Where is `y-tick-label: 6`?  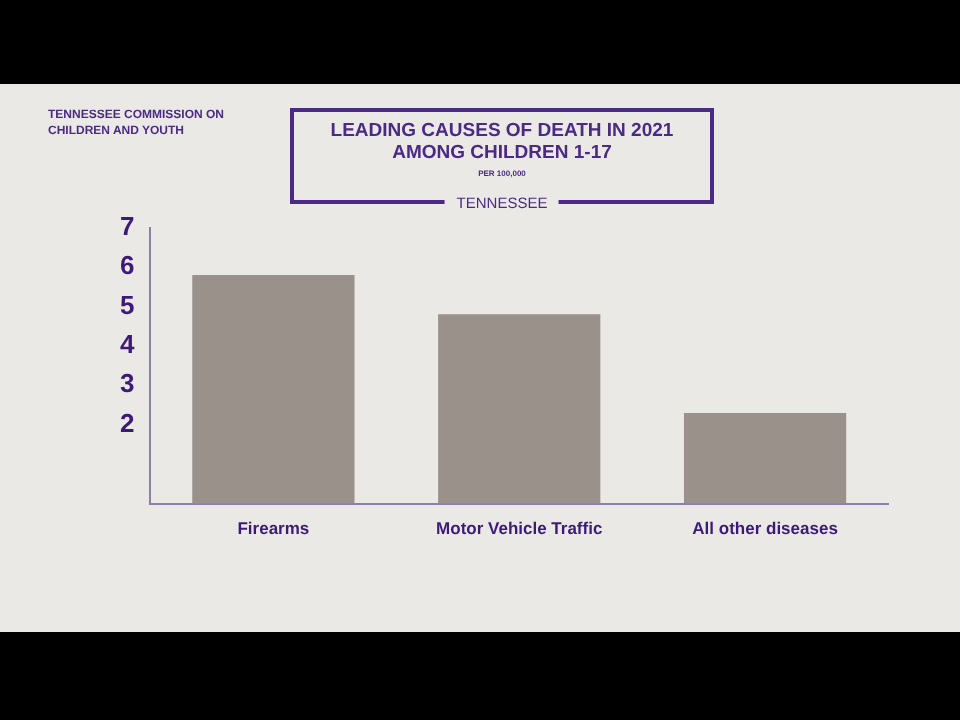
y-tick-label: 6 is located at coordinates (127, 265).